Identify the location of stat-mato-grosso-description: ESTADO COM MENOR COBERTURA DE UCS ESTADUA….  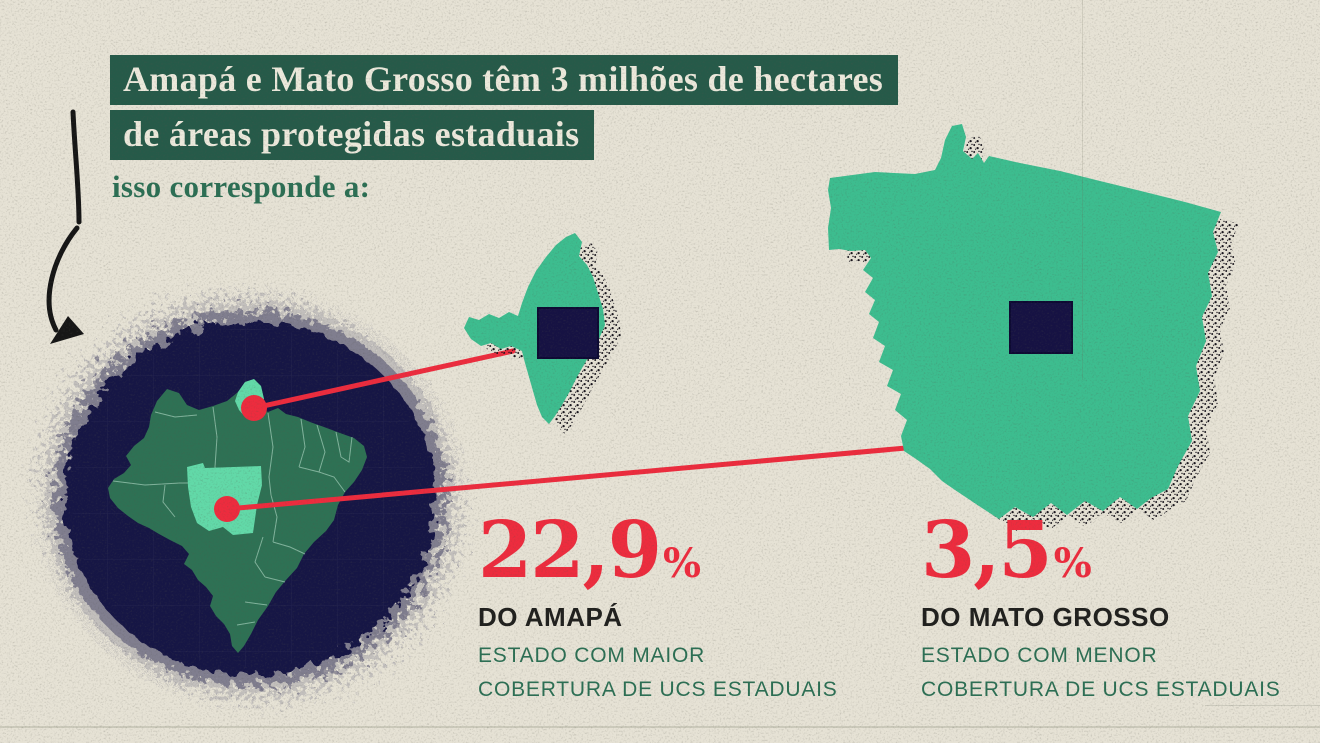
(1101, 673).